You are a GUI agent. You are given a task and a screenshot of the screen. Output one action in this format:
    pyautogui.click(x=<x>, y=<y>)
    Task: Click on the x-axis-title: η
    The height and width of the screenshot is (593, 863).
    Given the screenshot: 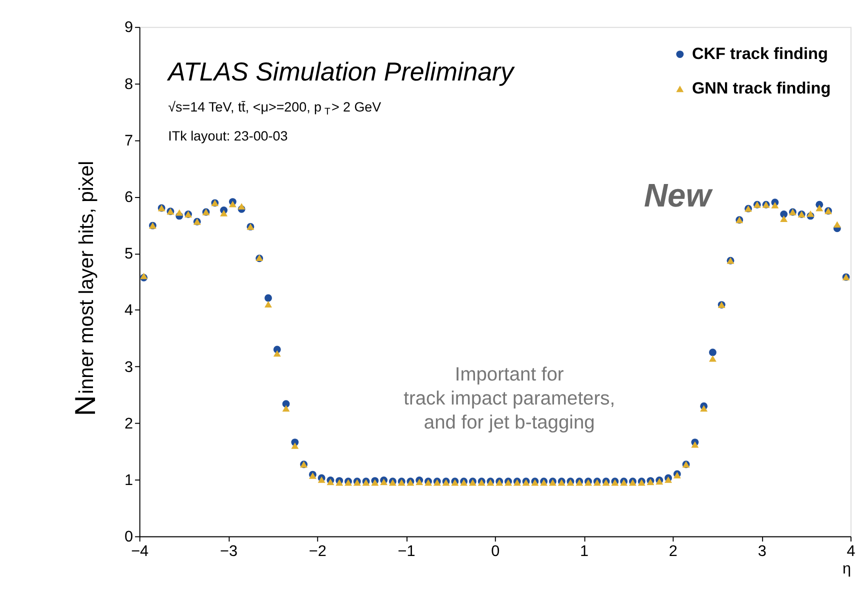 What is the action you would take?
    pyautogui.click(x=846, y=569)
    